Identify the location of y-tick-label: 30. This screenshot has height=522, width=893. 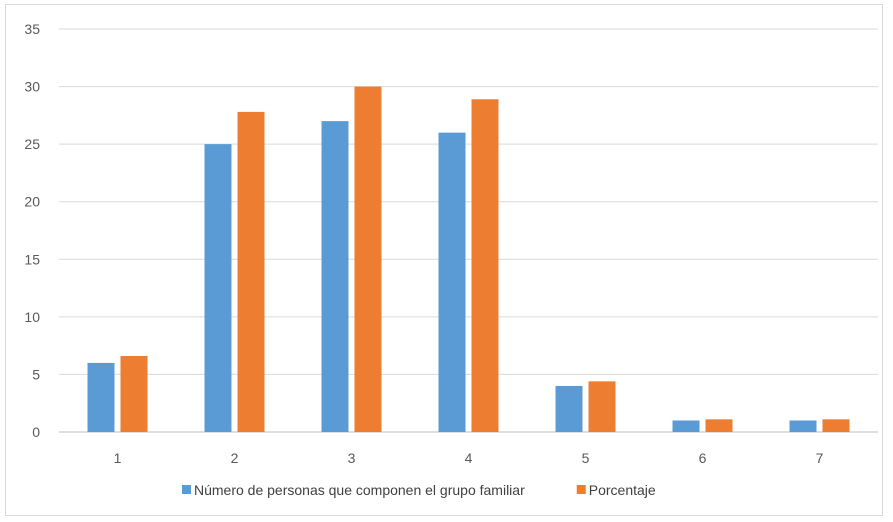
(32, 87).